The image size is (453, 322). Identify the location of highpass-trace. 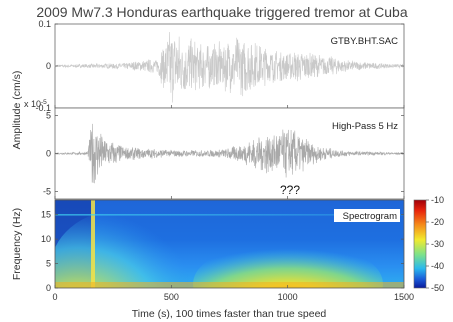
(229, 153).